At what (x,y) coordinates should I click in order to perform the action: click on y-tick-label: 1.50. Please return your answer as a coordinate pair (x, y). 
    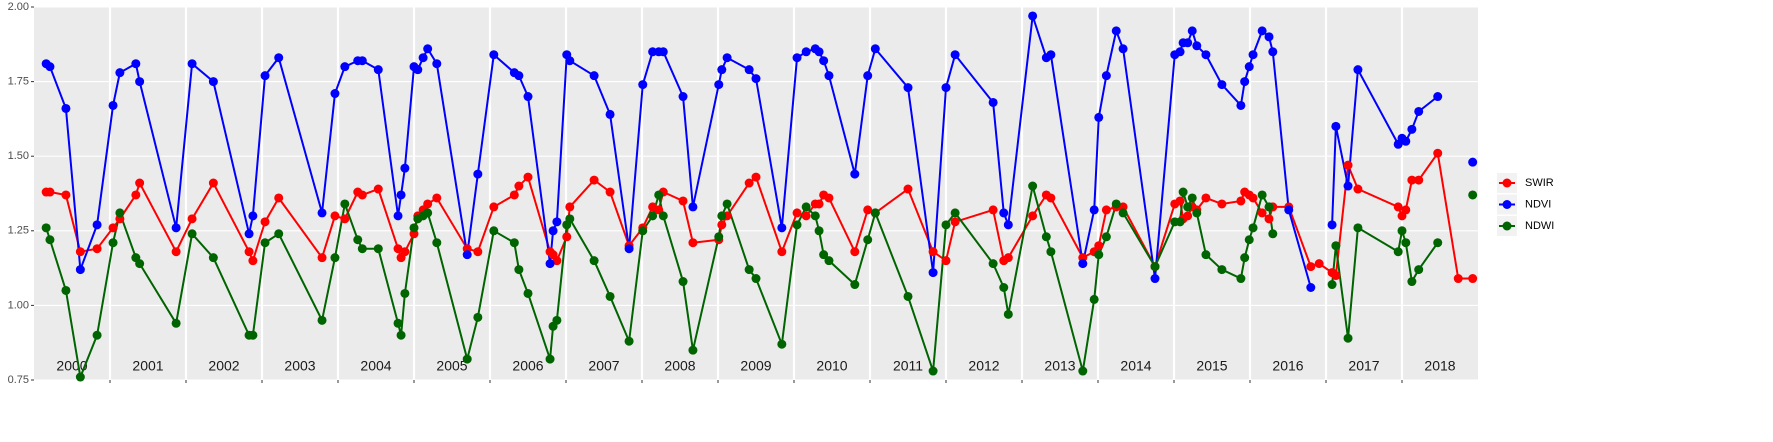
    Looking at the image, I should click on (18, 156).